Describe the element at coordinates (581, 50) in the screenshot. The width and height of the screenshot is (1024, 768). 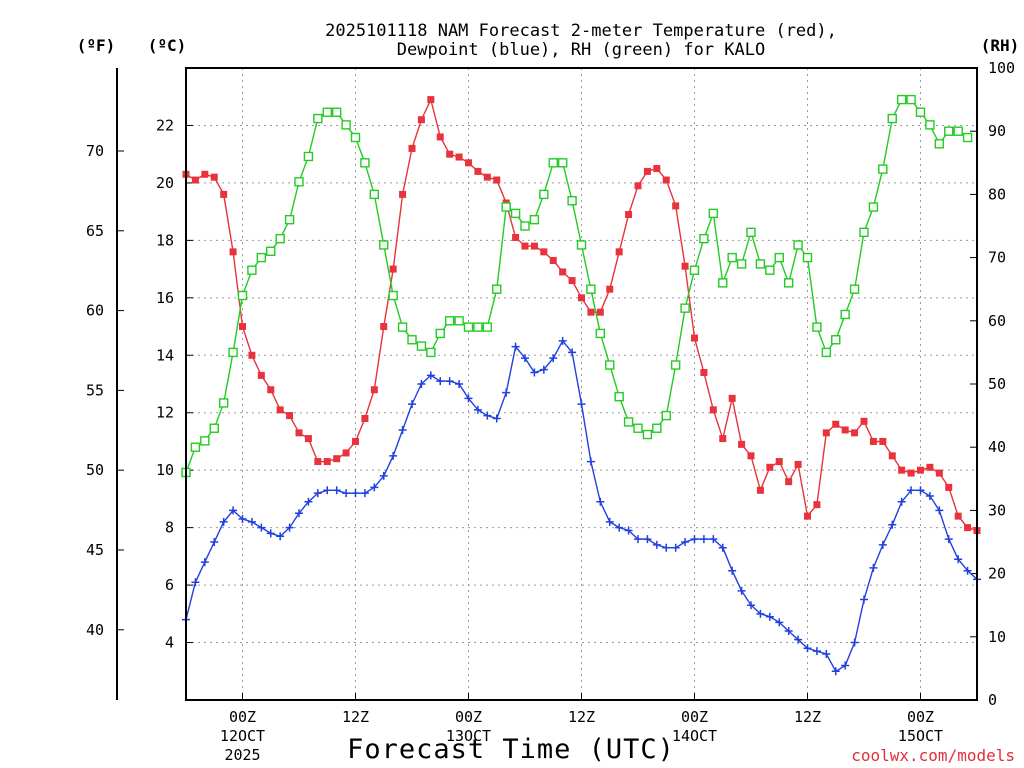
I see `chart-title-line-2: Dewpoint (blue), RH (green) for KALO` at that location.